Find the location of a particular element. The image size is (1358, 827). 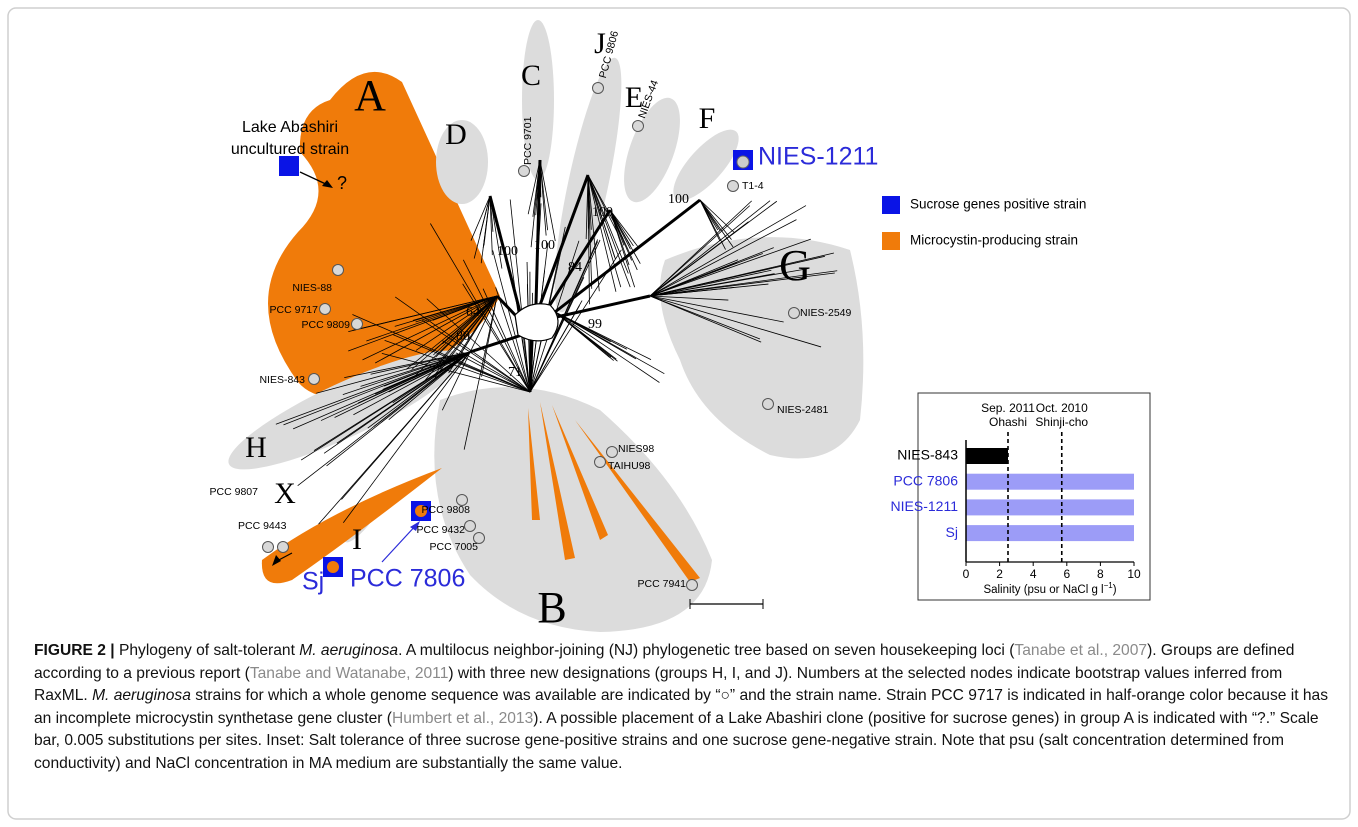

x-tick-label: 8 is located at coordinates (1100, 574).